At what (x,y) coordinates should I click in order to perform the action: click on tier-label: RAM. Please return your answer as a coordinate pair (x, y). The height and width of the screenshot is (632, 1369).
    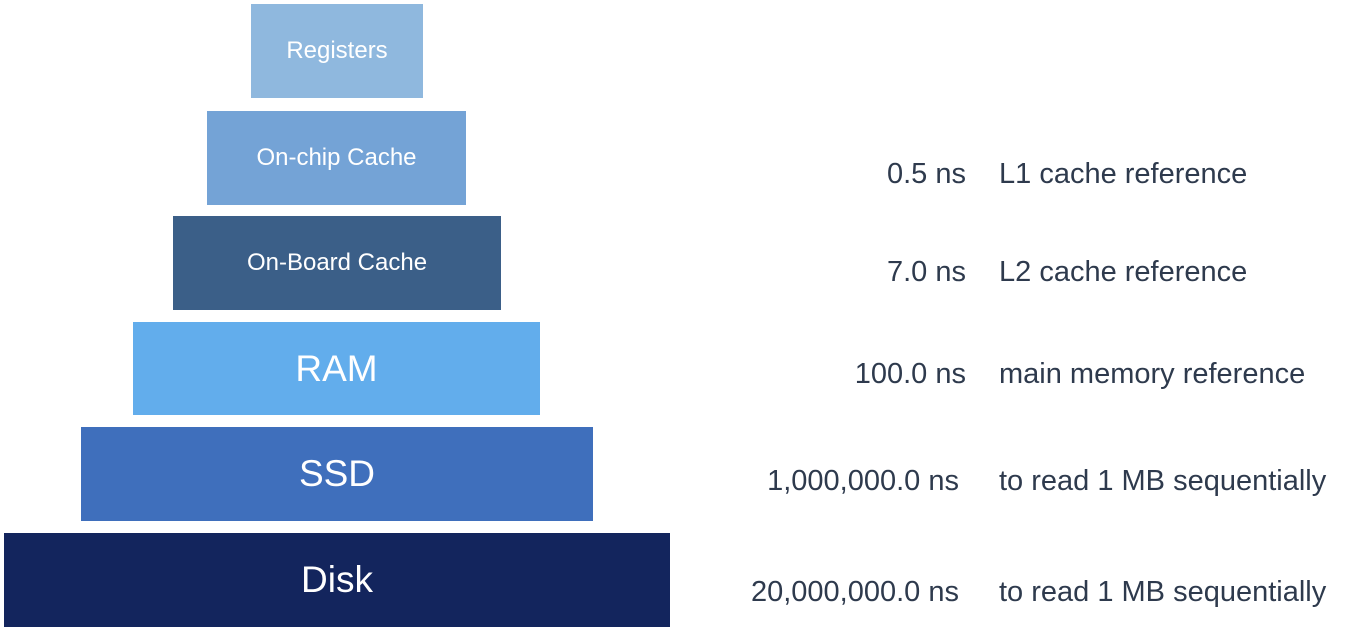
    Looking at the image, I should click on (336, 368).